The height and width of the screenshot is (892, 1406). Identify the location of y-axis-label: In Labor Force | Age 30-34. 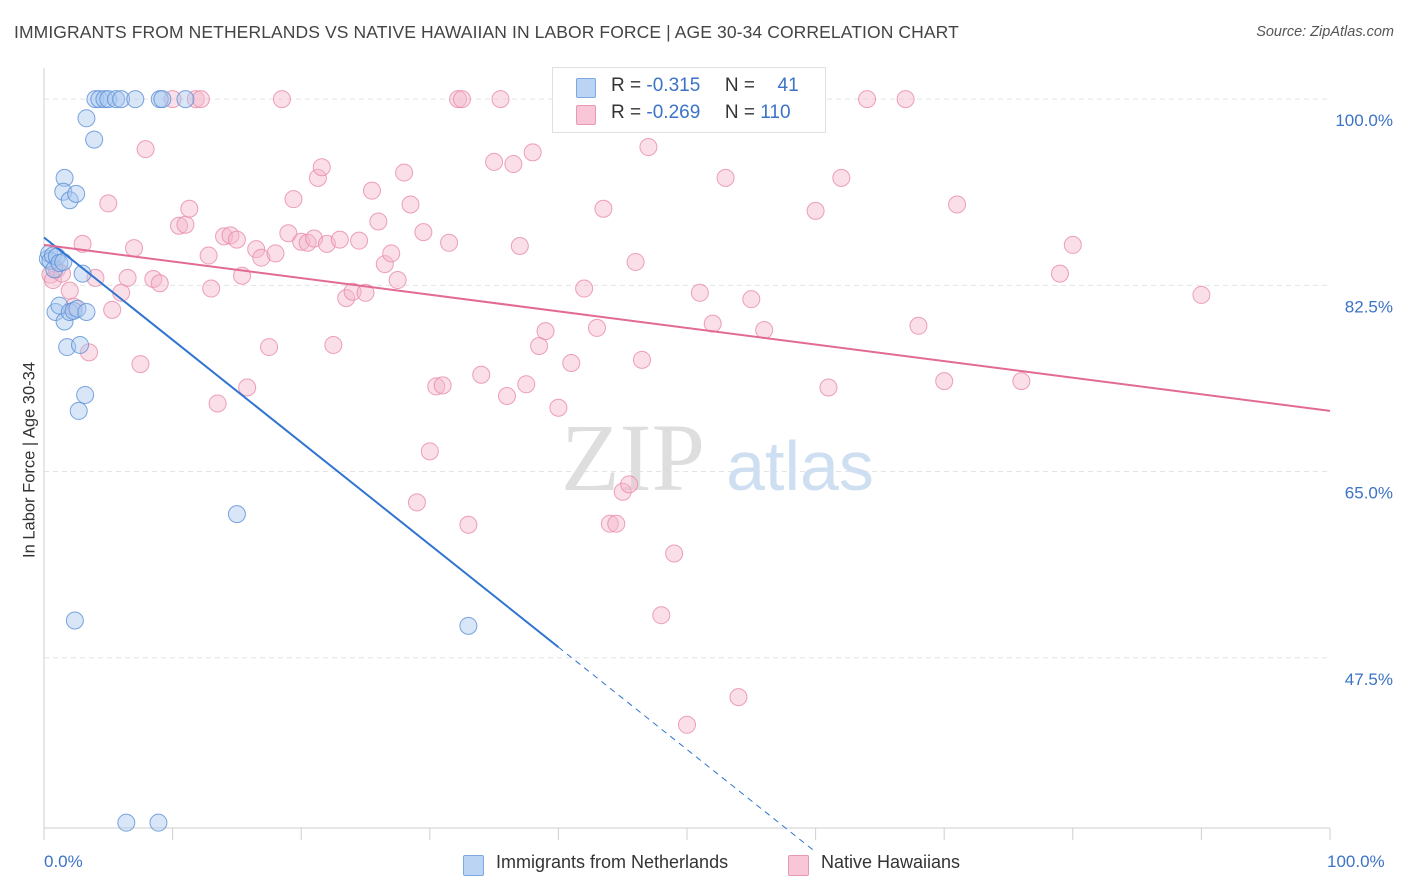
(29, 460).